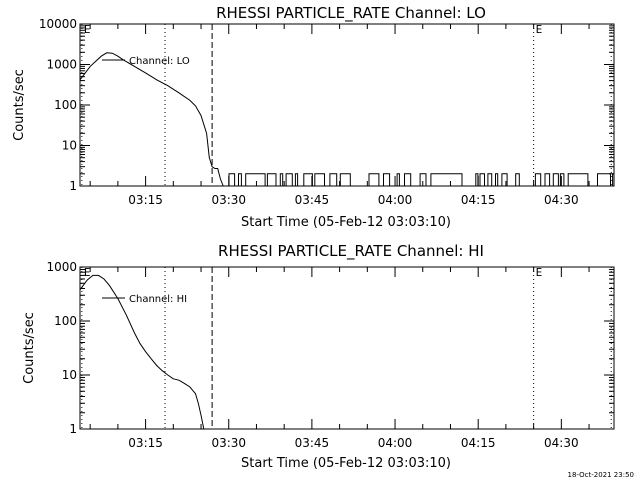  What do you see at coordinates (159, 61) in the screenshot?
I see `legend-label: Channel: LO` at bounding box center [159, 61].